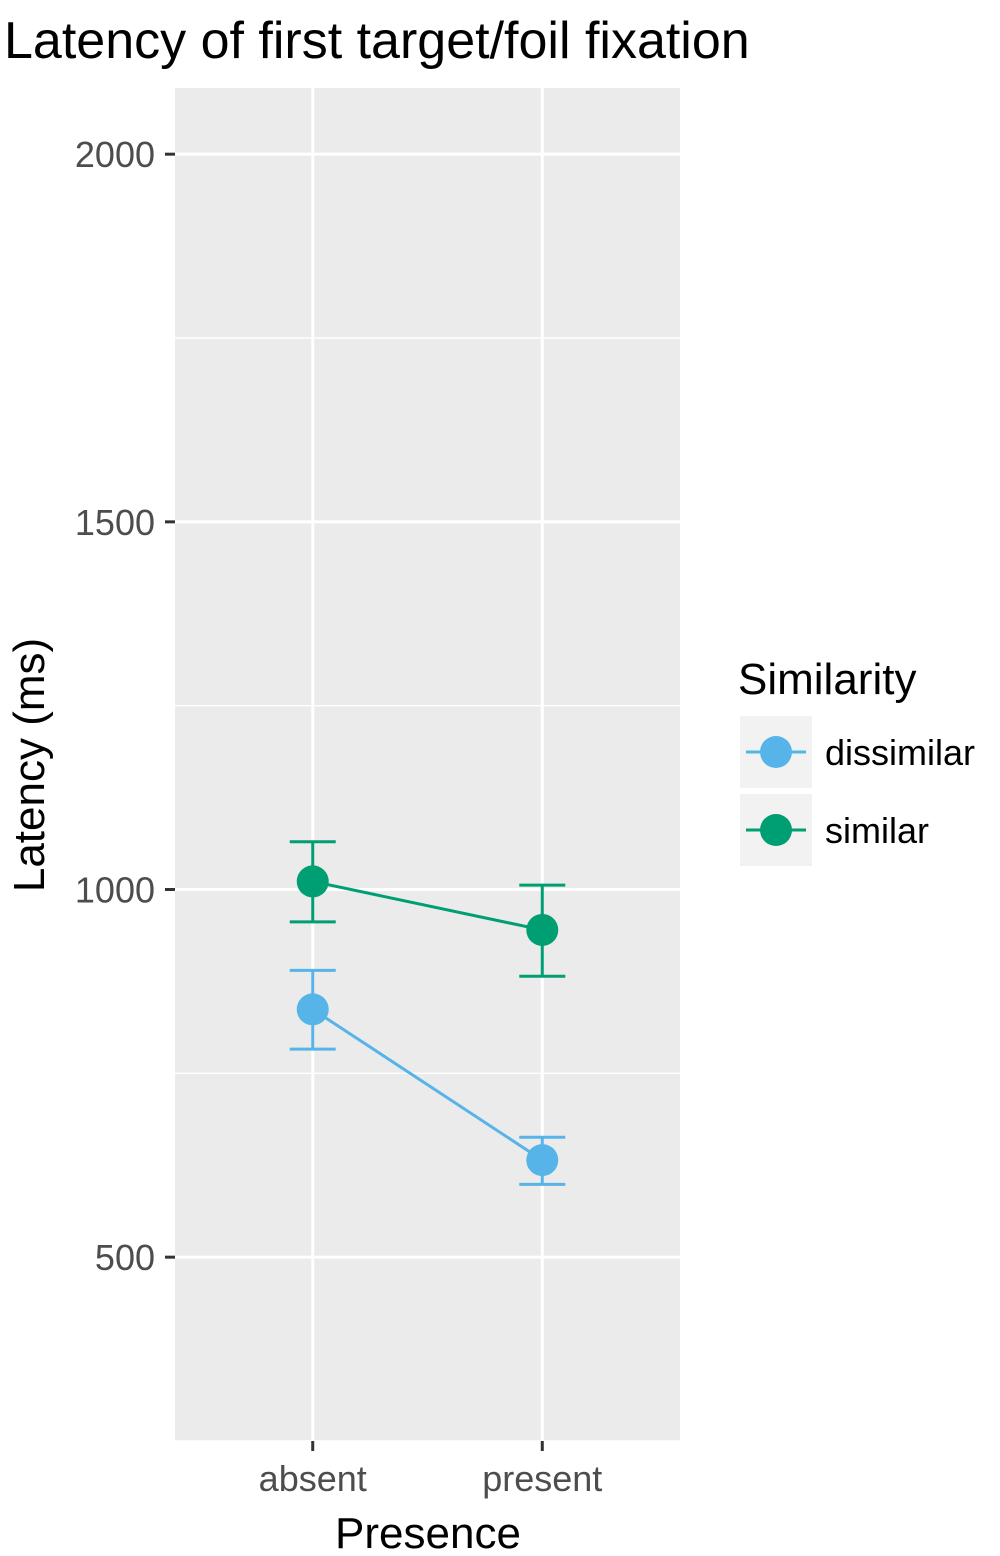  I want to click on data-series, so click(427, 1013).